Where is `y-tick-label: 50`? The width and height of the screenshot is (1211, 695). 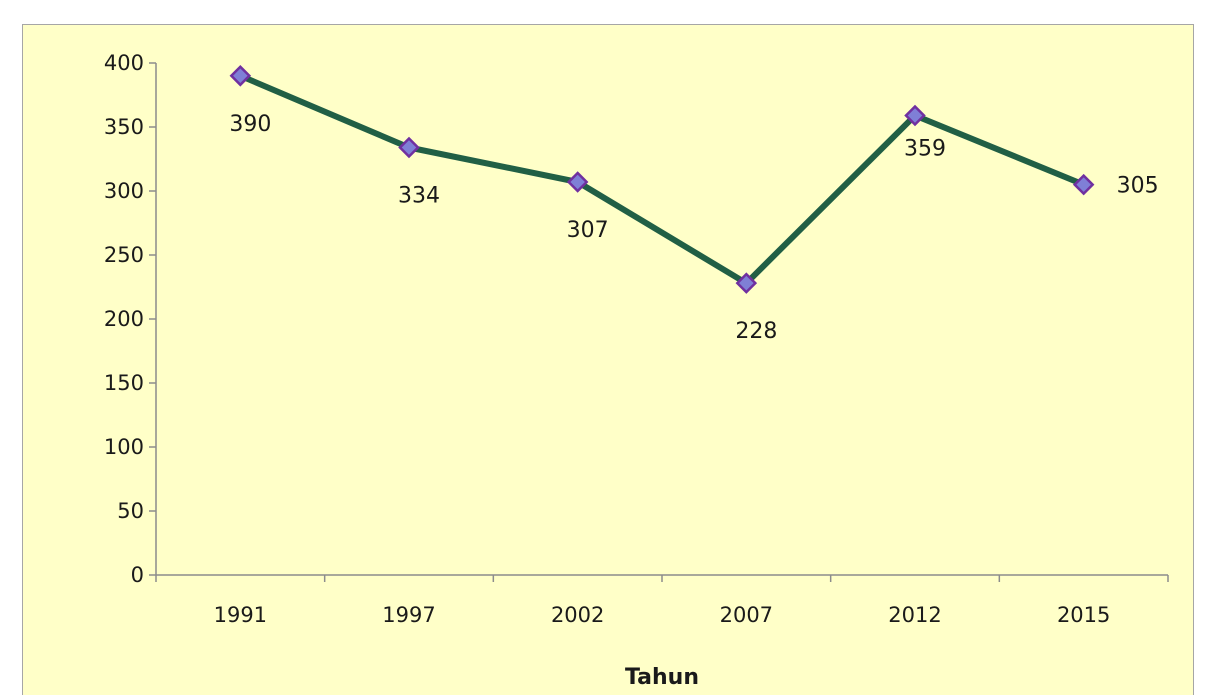
y-tick-label: 50 is located at coordinates (130, 511).